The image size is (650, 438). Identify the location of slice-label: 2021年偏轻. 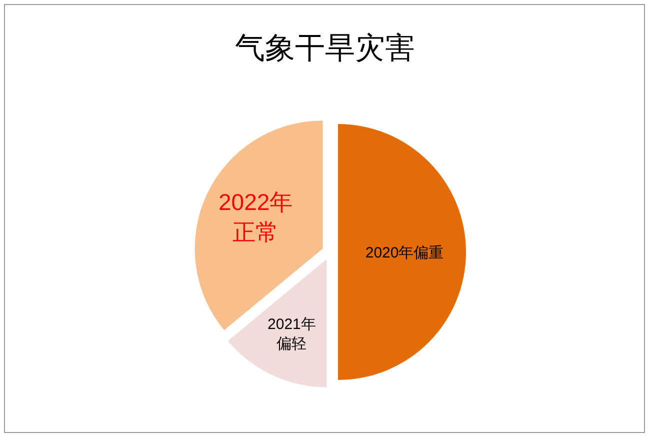
(292, 334).